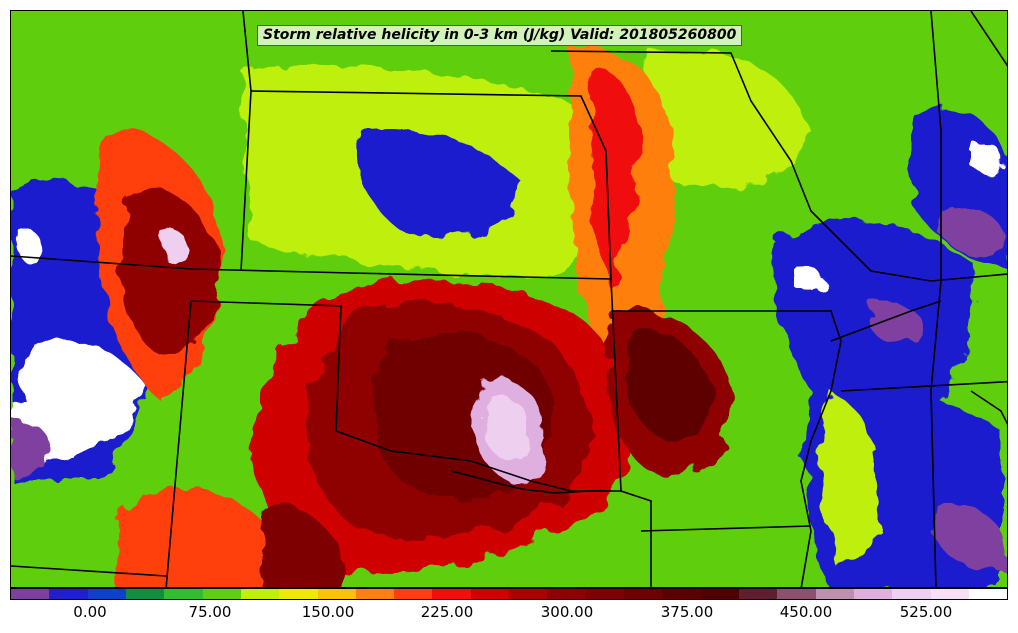 The width and height of the screenshot is (1018, 633). I want to click on colorbar-tick-label: 450.00, so click(806, 612).